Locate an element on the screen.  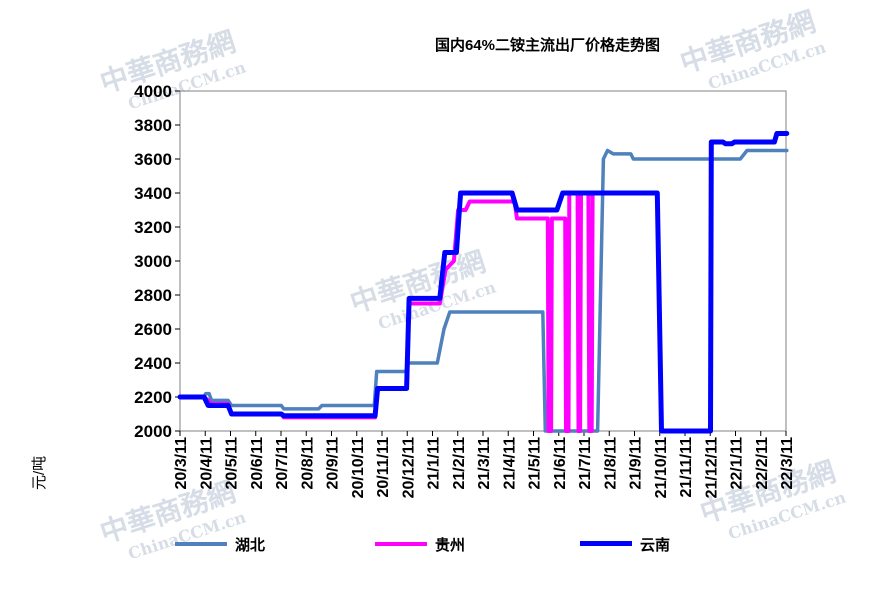
x-tick-label: 20/3/11 is located at coordinates (181, 463).